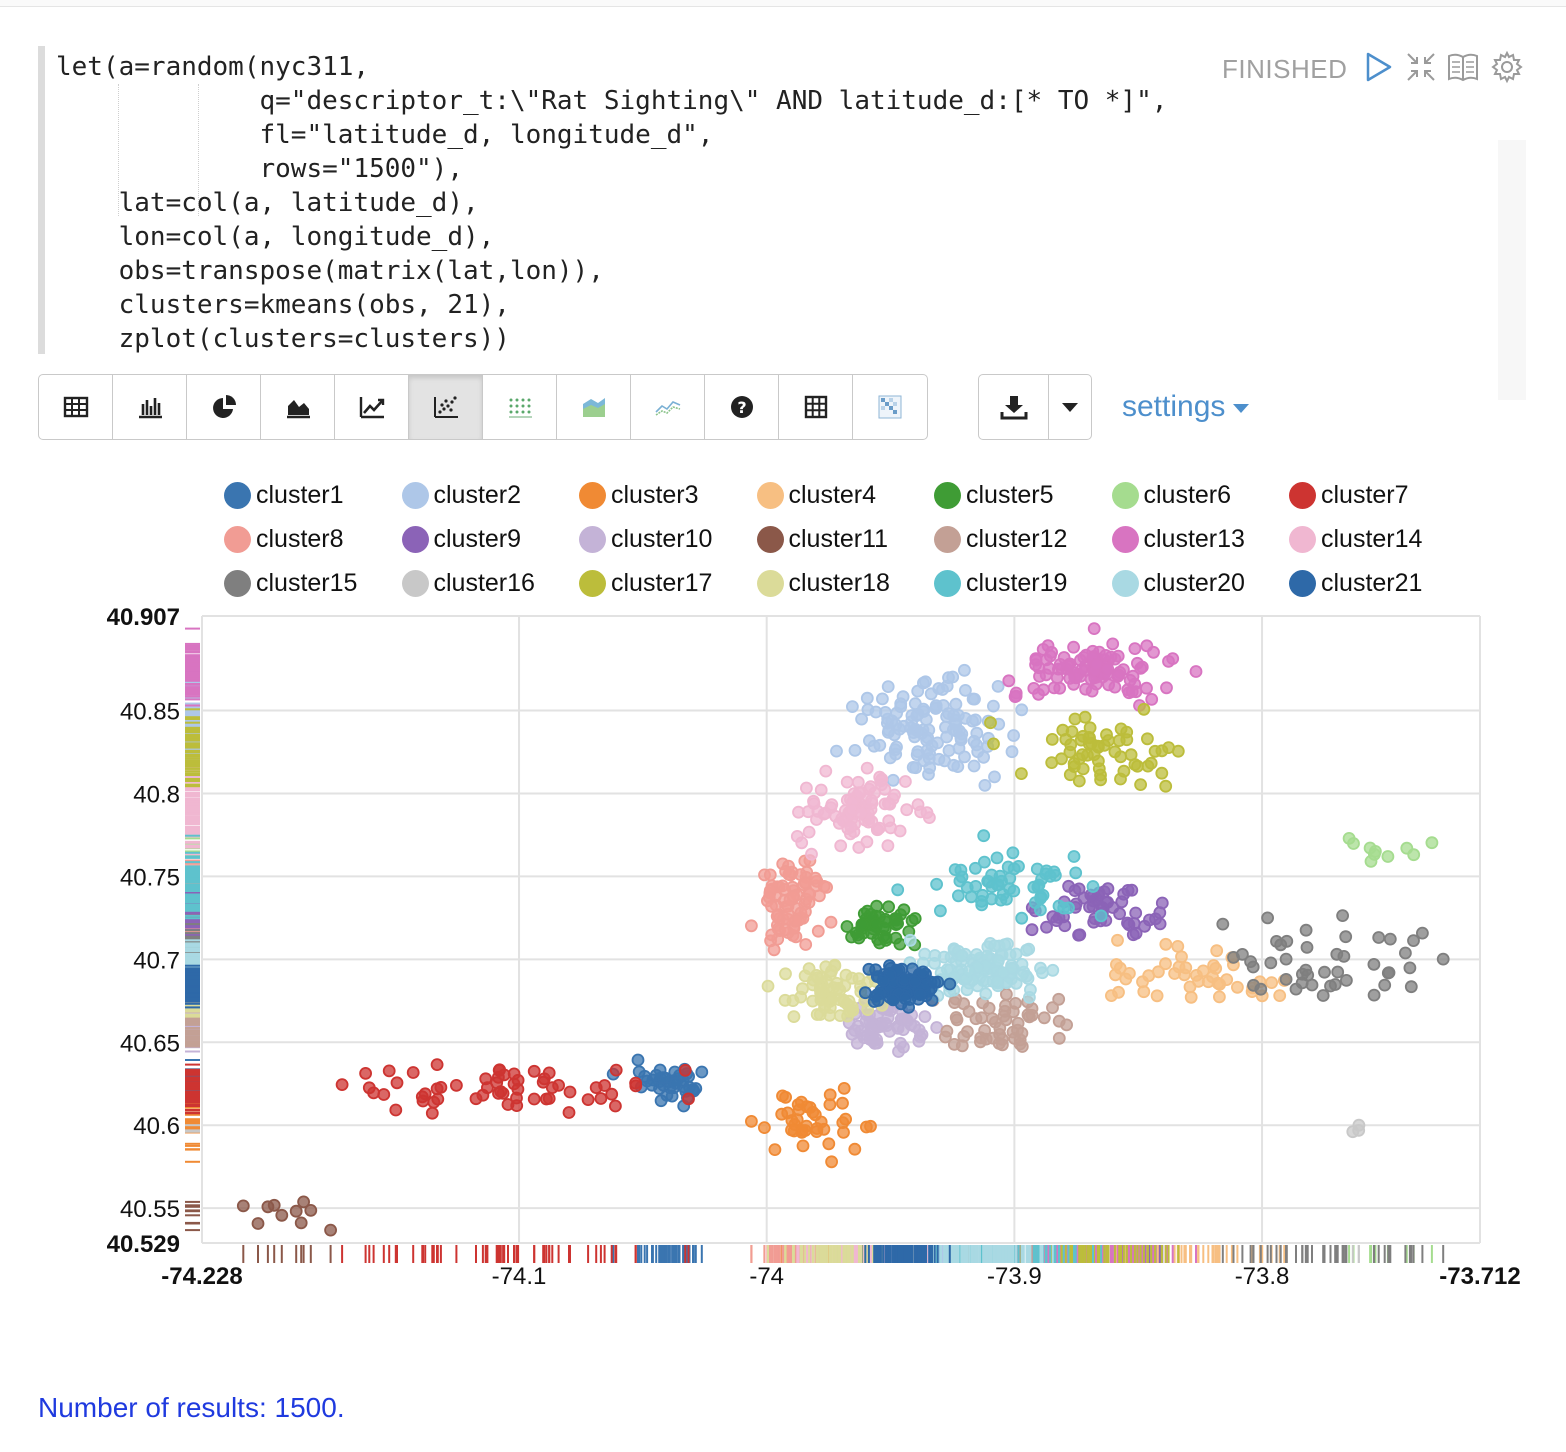 The width and height of the screenshot is (1566, 1452). What do you see at coordinates (290, 583) in the screenshot?
I see `legend-item-cluster15: cluster15` at bounding box center [290, 583].